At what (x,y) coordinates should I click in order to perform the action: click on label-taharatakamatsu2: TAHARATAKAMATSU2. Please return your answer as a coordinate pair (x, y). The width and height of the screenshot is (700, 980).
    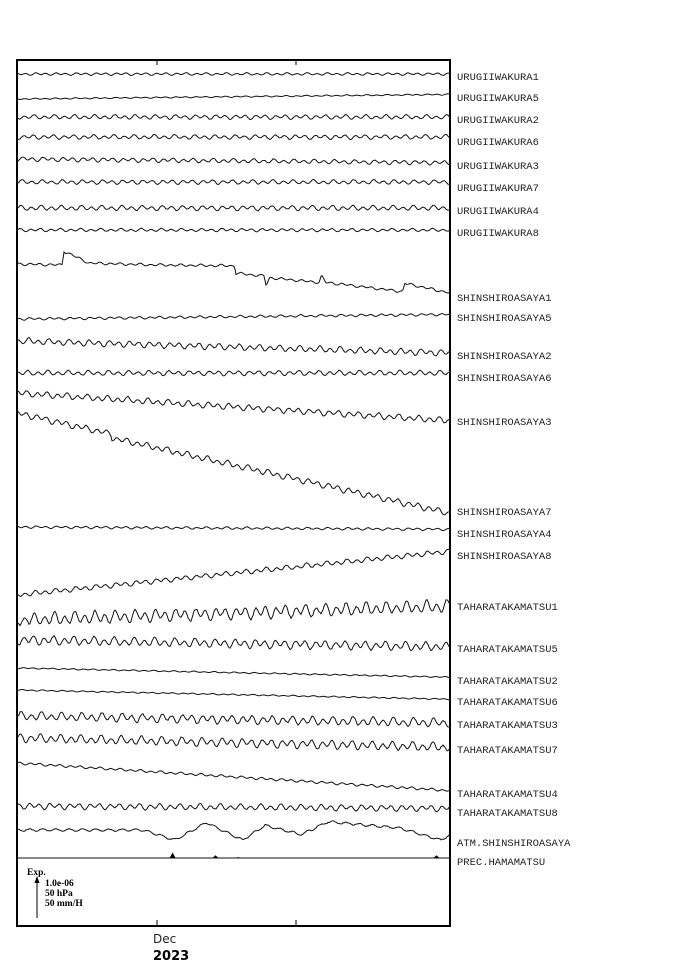
    Looking at the image, I should click on (507, 682).